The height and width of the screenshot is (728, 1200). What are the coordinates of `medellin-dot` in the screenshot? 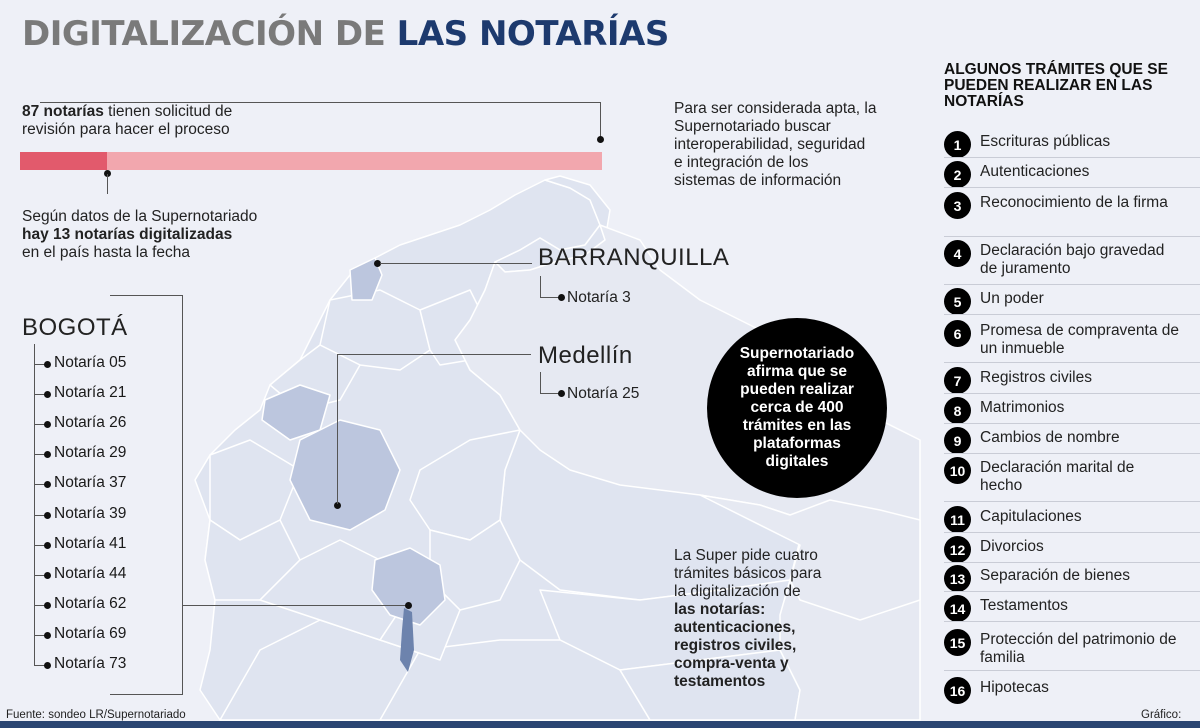 It's located at (337, 505).